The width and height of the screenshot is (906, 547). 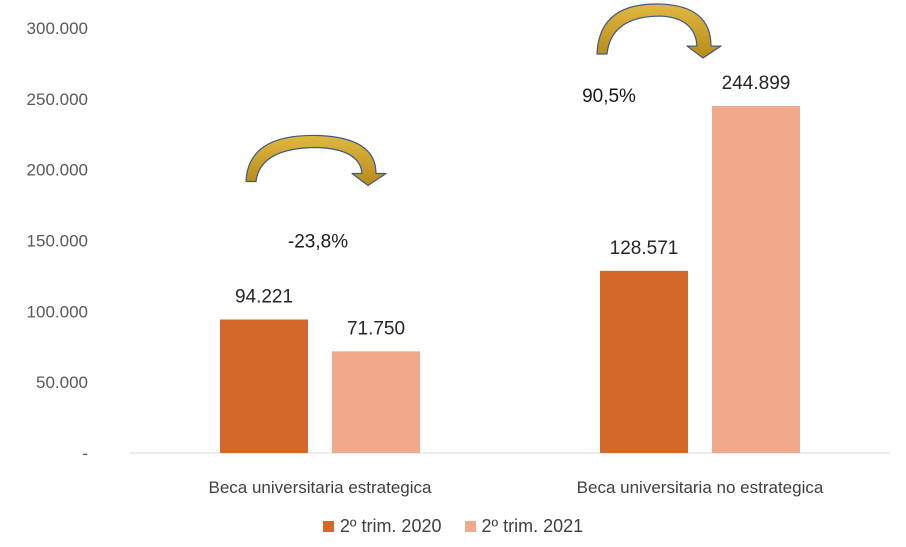 What do you see at coordinates (328, 526) in the screenshot?
I see `legend-swatch-2020` at bounding box center [328, 526].